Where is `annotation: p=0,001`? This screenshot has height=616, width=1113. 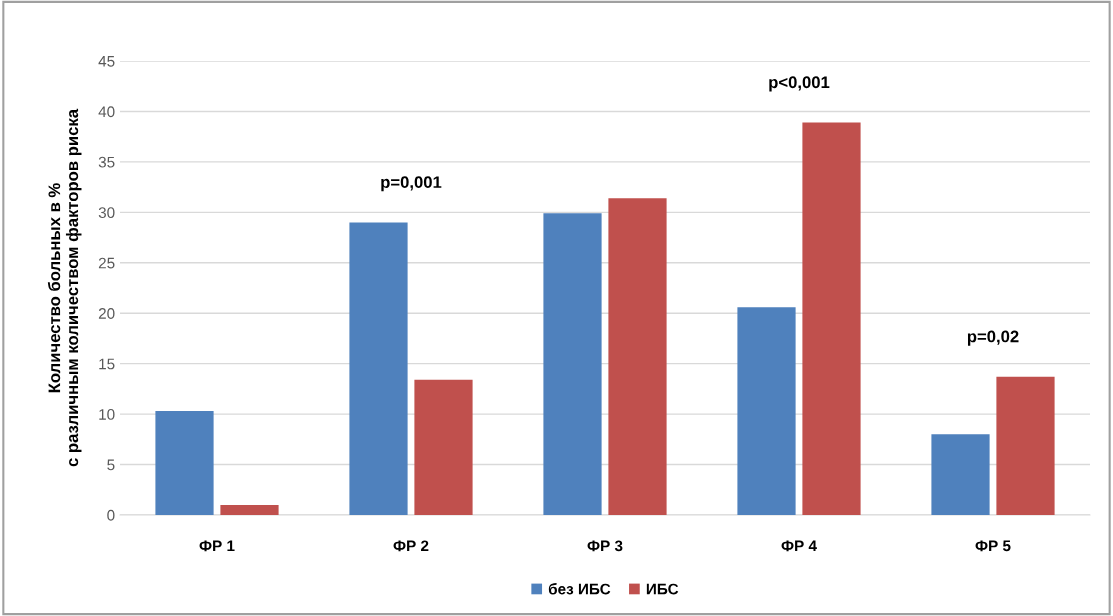
annotation: p=0,001 is located at coordinates (411, 184).